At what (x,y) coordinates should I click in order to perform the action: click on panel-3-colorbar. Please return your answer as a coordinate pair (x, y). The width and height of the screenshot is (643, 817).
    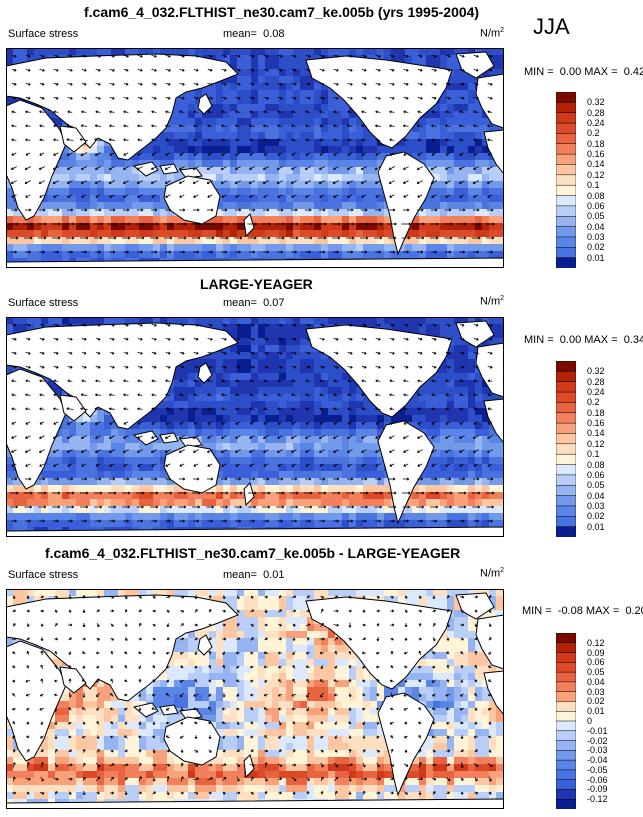
    Looking at the image, I should click on (566, 721).